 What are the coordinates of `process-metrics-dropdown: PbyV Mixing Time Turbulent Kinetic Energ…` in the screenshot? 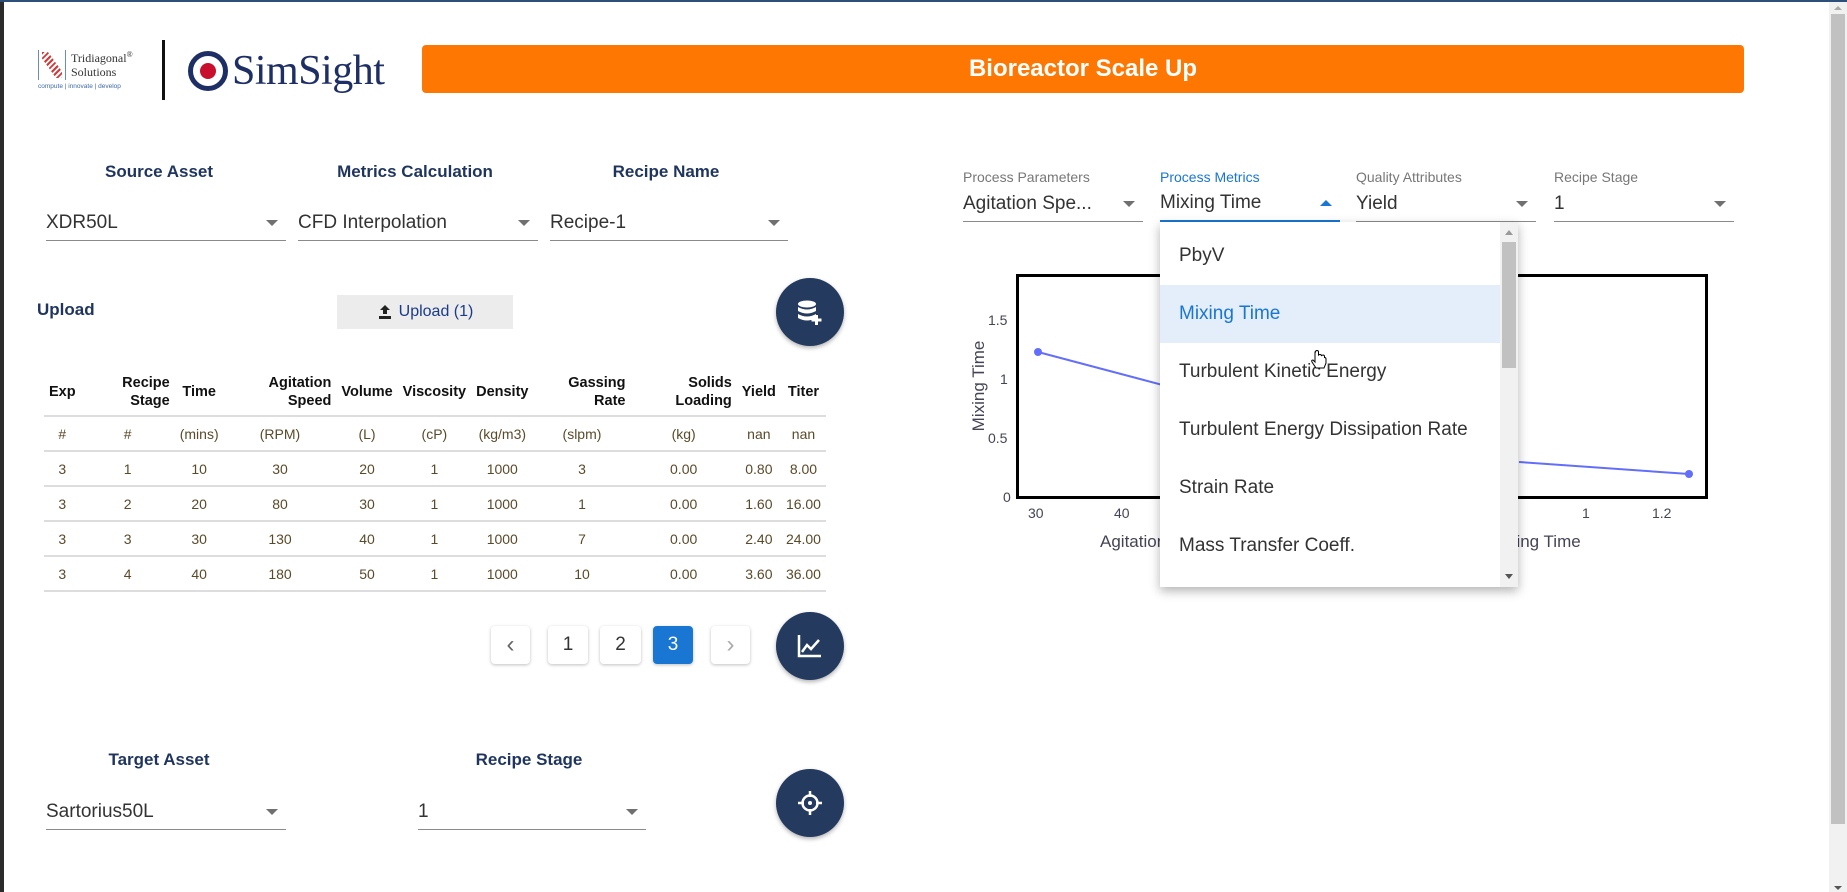 It's located at (1339, 404).